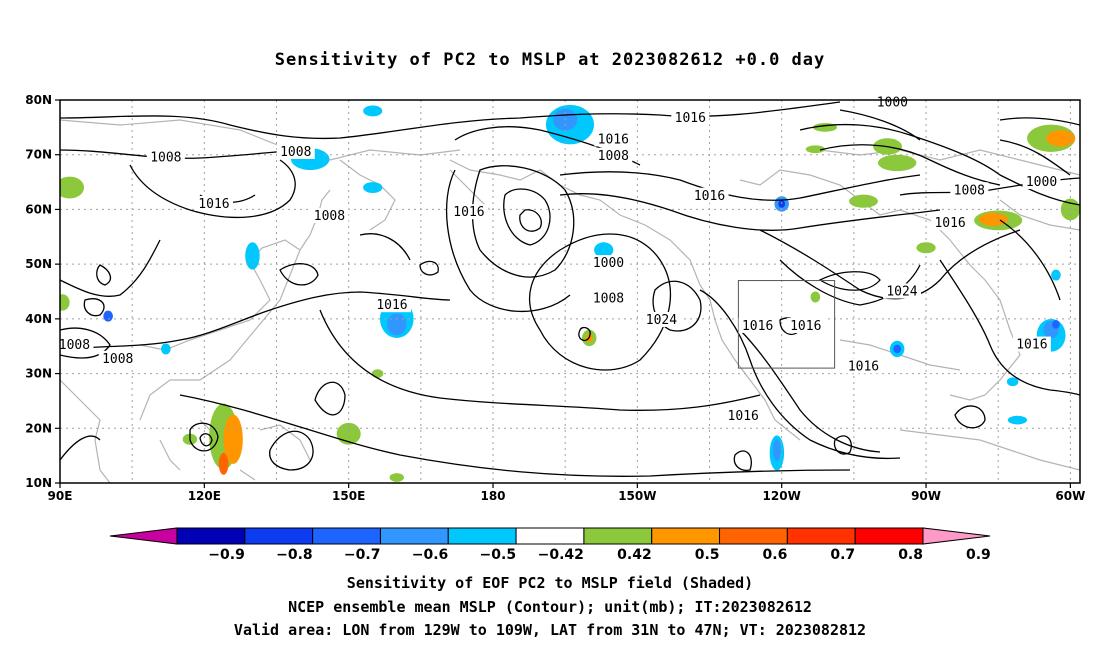 This screenshot has height=650, width=1100. Describe the element at coordinates (842, 555) in the screenshot. I see `colorbar-label: 0.7` at that location.